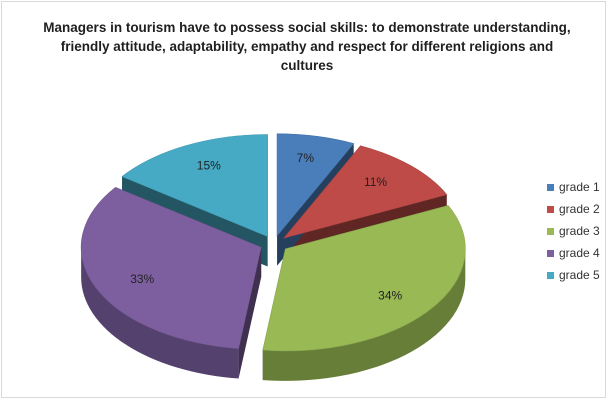  I want to click on legend-label: grade 3, so click(579, 231).